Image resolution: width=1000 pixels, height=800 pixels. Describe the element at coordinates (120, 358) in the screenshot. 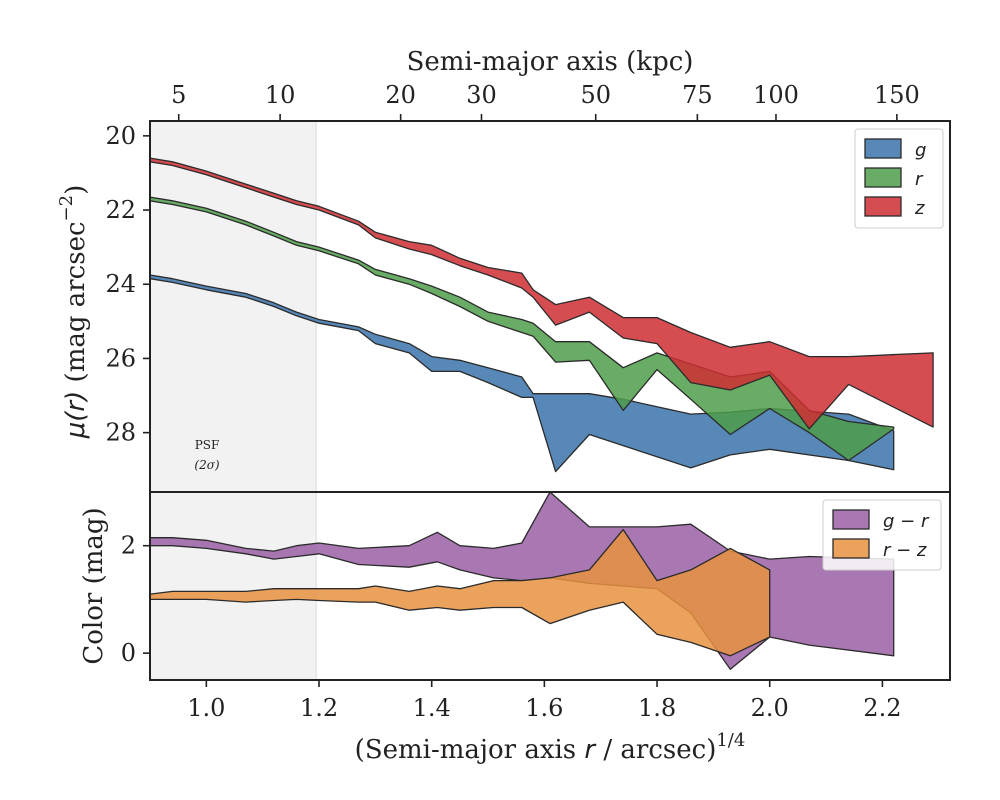

I see `y-tick-label-top: 26` at that location.